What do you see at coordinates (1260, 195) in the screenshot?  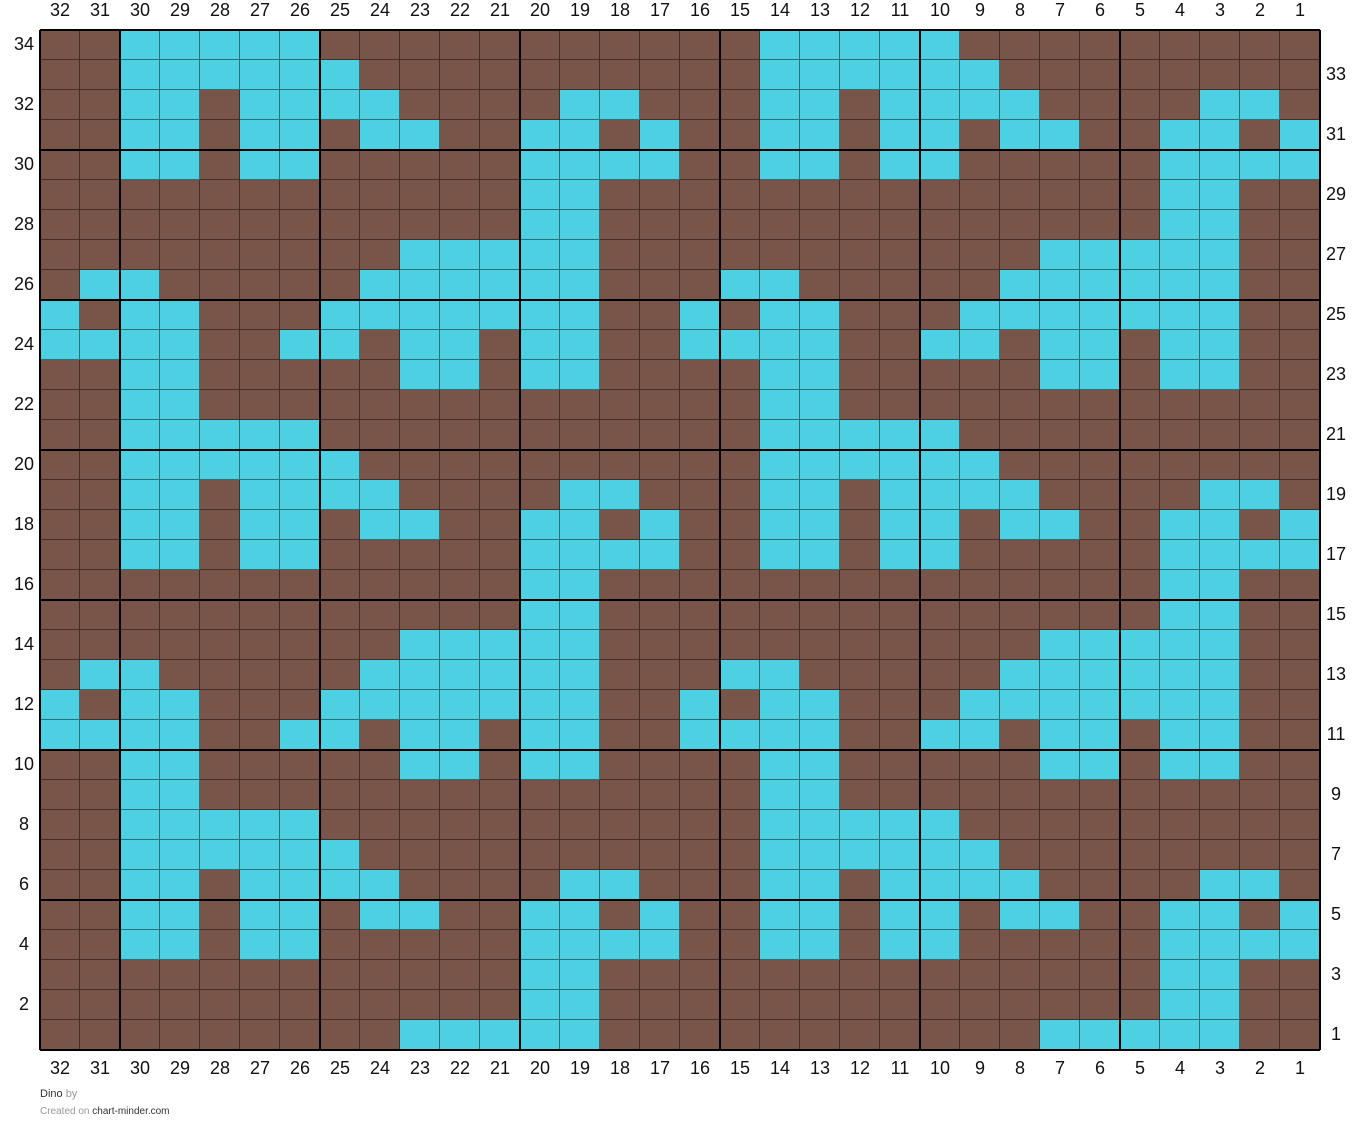 I see `cell-r29-c2` at bounding box center [1260, 195].